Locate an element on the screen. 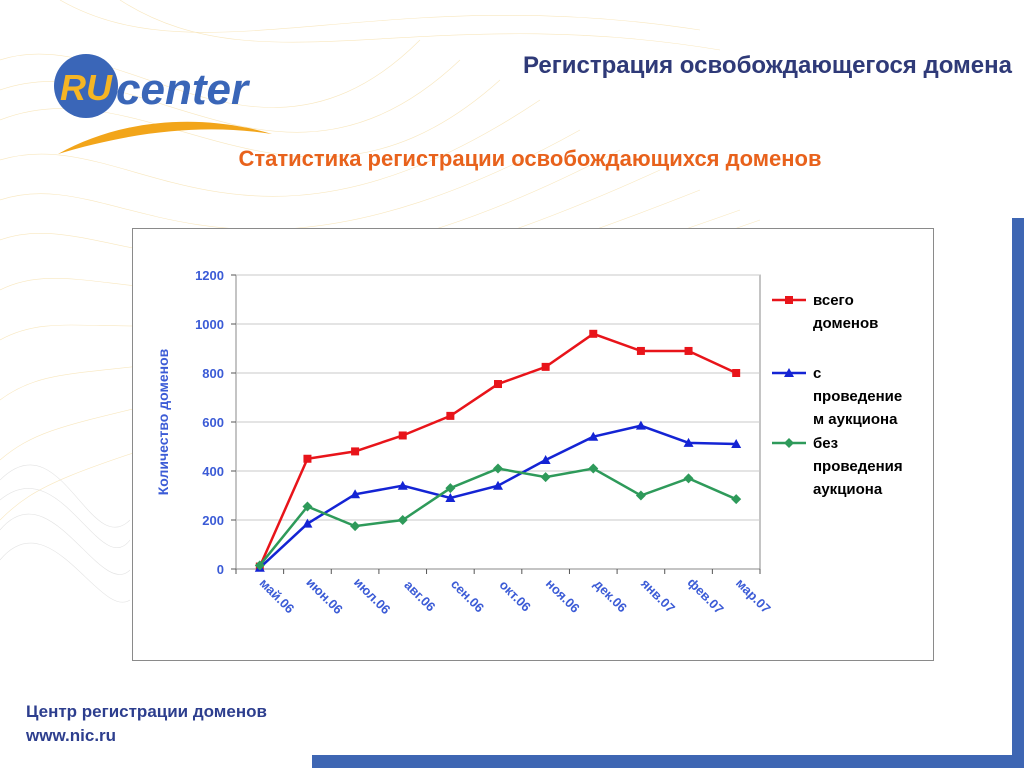  legend-label: проведение is located at coordinates (857, 396).